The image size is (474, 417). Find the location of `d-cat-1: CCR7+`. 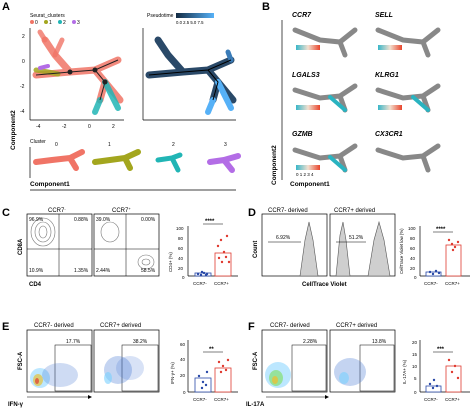

d-cat-1: CCR7+ is located at coordinates (452, 283).